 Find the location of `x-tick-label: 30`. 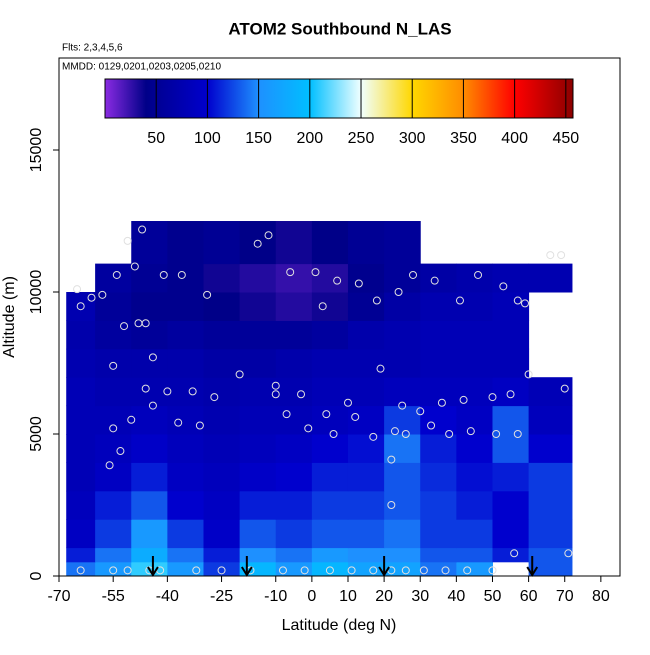

x-tick-label: 30 is located at coordinates (420, 596).